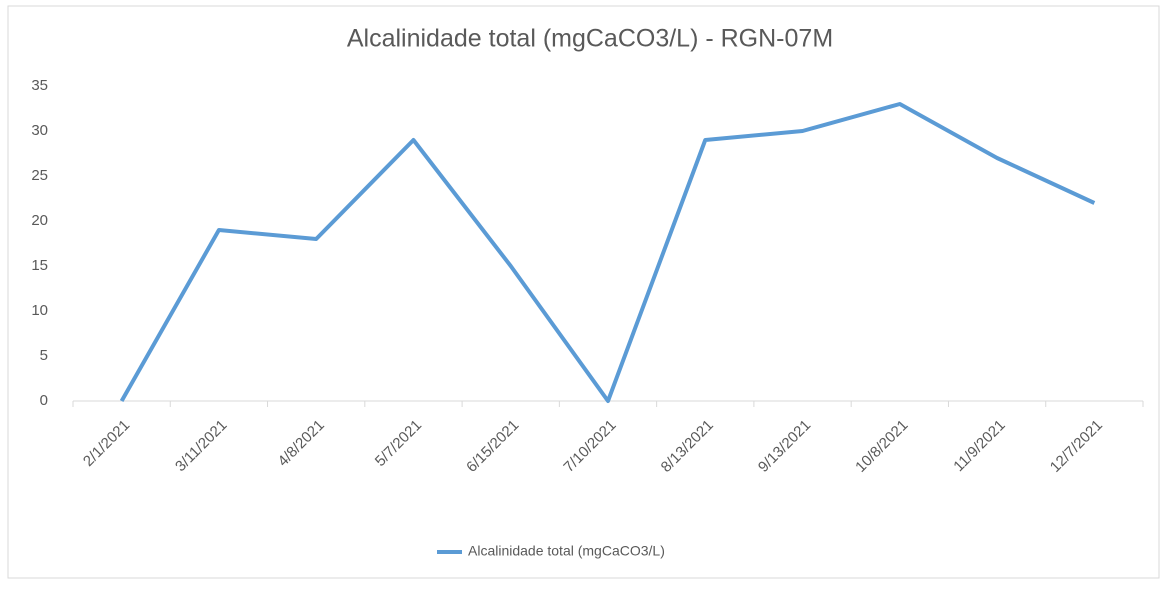 Image resolution: width=1167 pixels, height=589 pixels. What do you see at coordinates (39, 175) in the screenshot?
I see `y-tick-label: 25` at bounding box center [39, 175].